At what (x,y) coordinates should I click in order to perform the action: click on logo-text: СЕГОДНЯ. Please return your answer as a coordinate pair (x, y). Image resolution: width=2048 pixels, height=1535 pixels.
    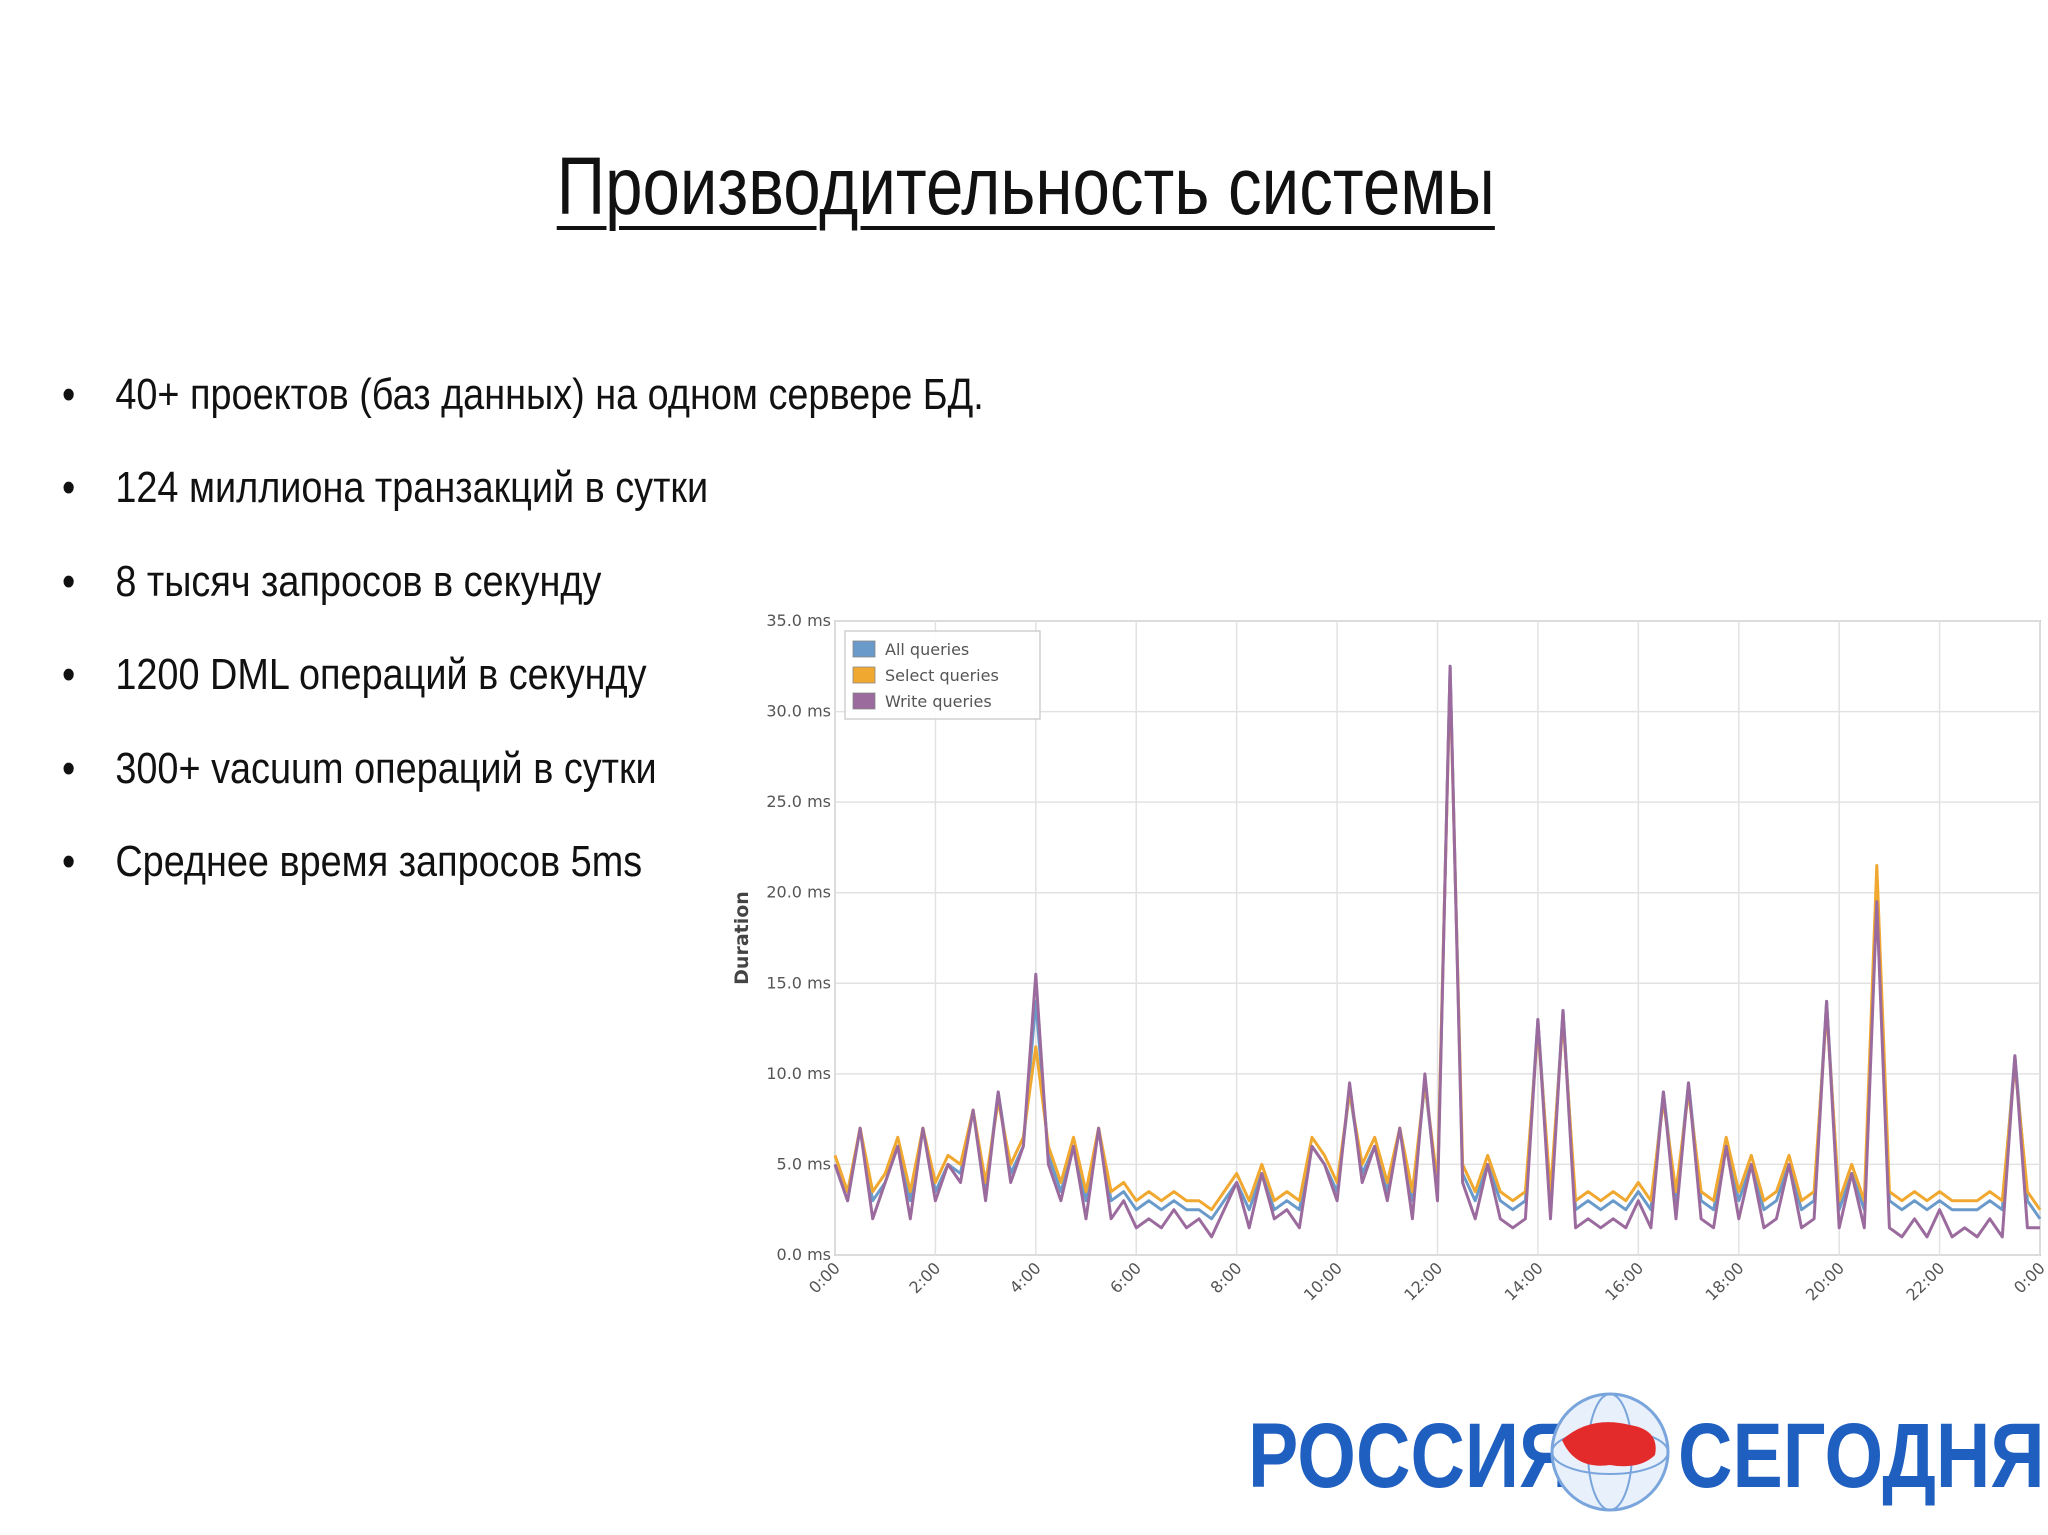
    Looking at the image, I should click on (1861, 1455).